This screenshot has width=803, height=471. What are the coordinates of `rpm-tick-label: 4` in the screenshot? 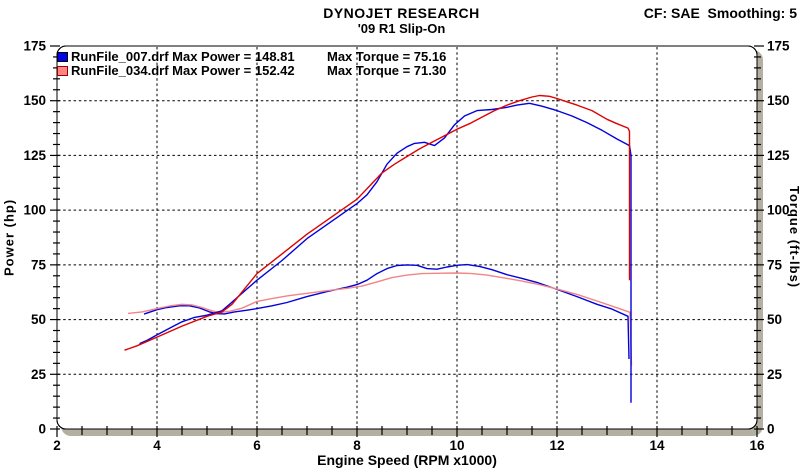 It's located at (157, 445).